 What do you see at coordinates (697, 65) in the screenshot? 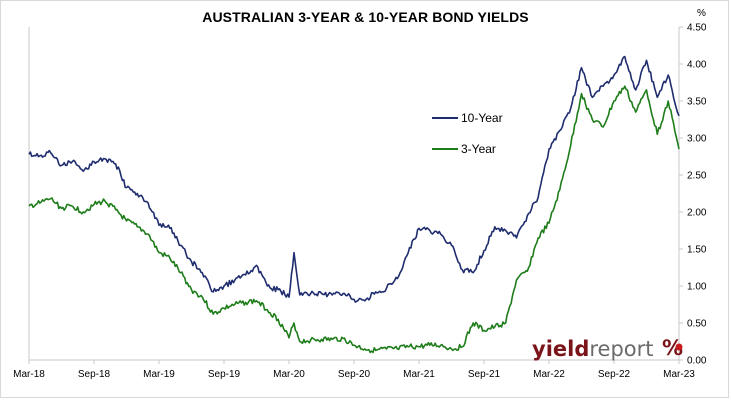
I see `y-tick-label: 4.00` at bounding box center [697, 65].